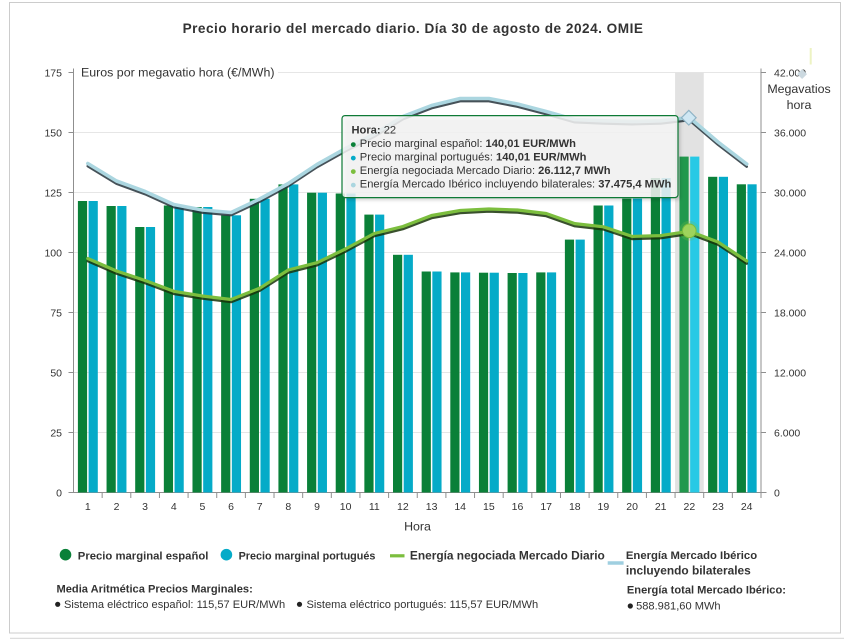 This screenshot has height=640, width=844. I want to click on svg-text: Energía Mercado Ibérico, so click(691, 556).